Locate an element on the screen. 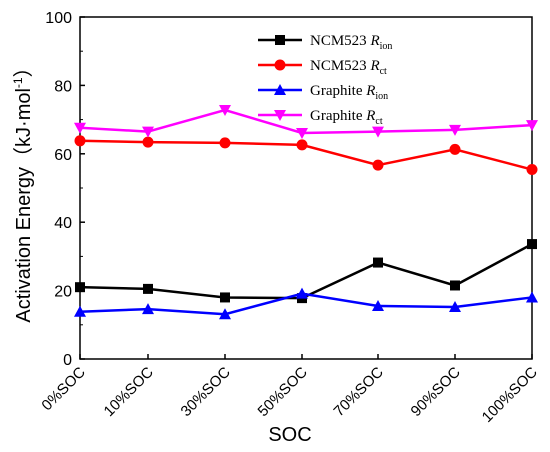 The image size is (550, 452). legend-label: Graphite Rct is located at coordinates (346, 117).